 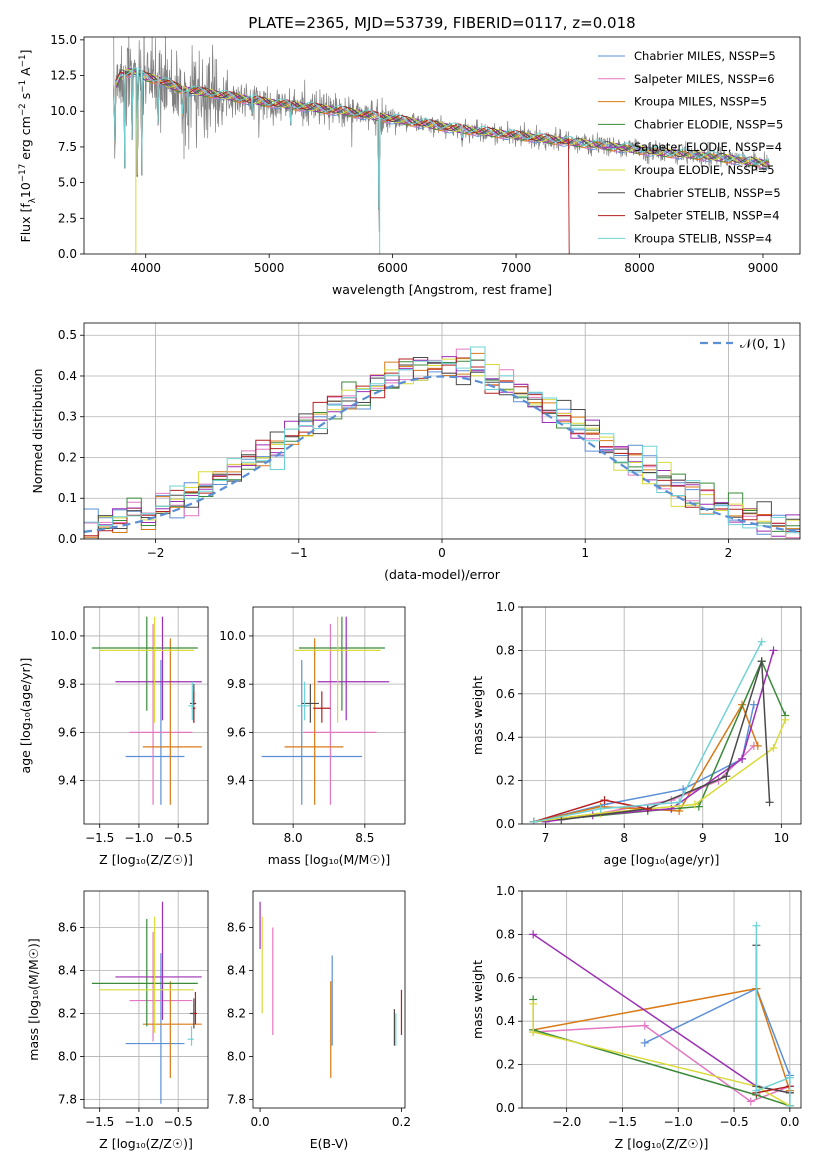 What do you see at coordinates (236, 732) in the screenshot?
I see `y-tick-label: 9.6` at bounding box center [236, 732].